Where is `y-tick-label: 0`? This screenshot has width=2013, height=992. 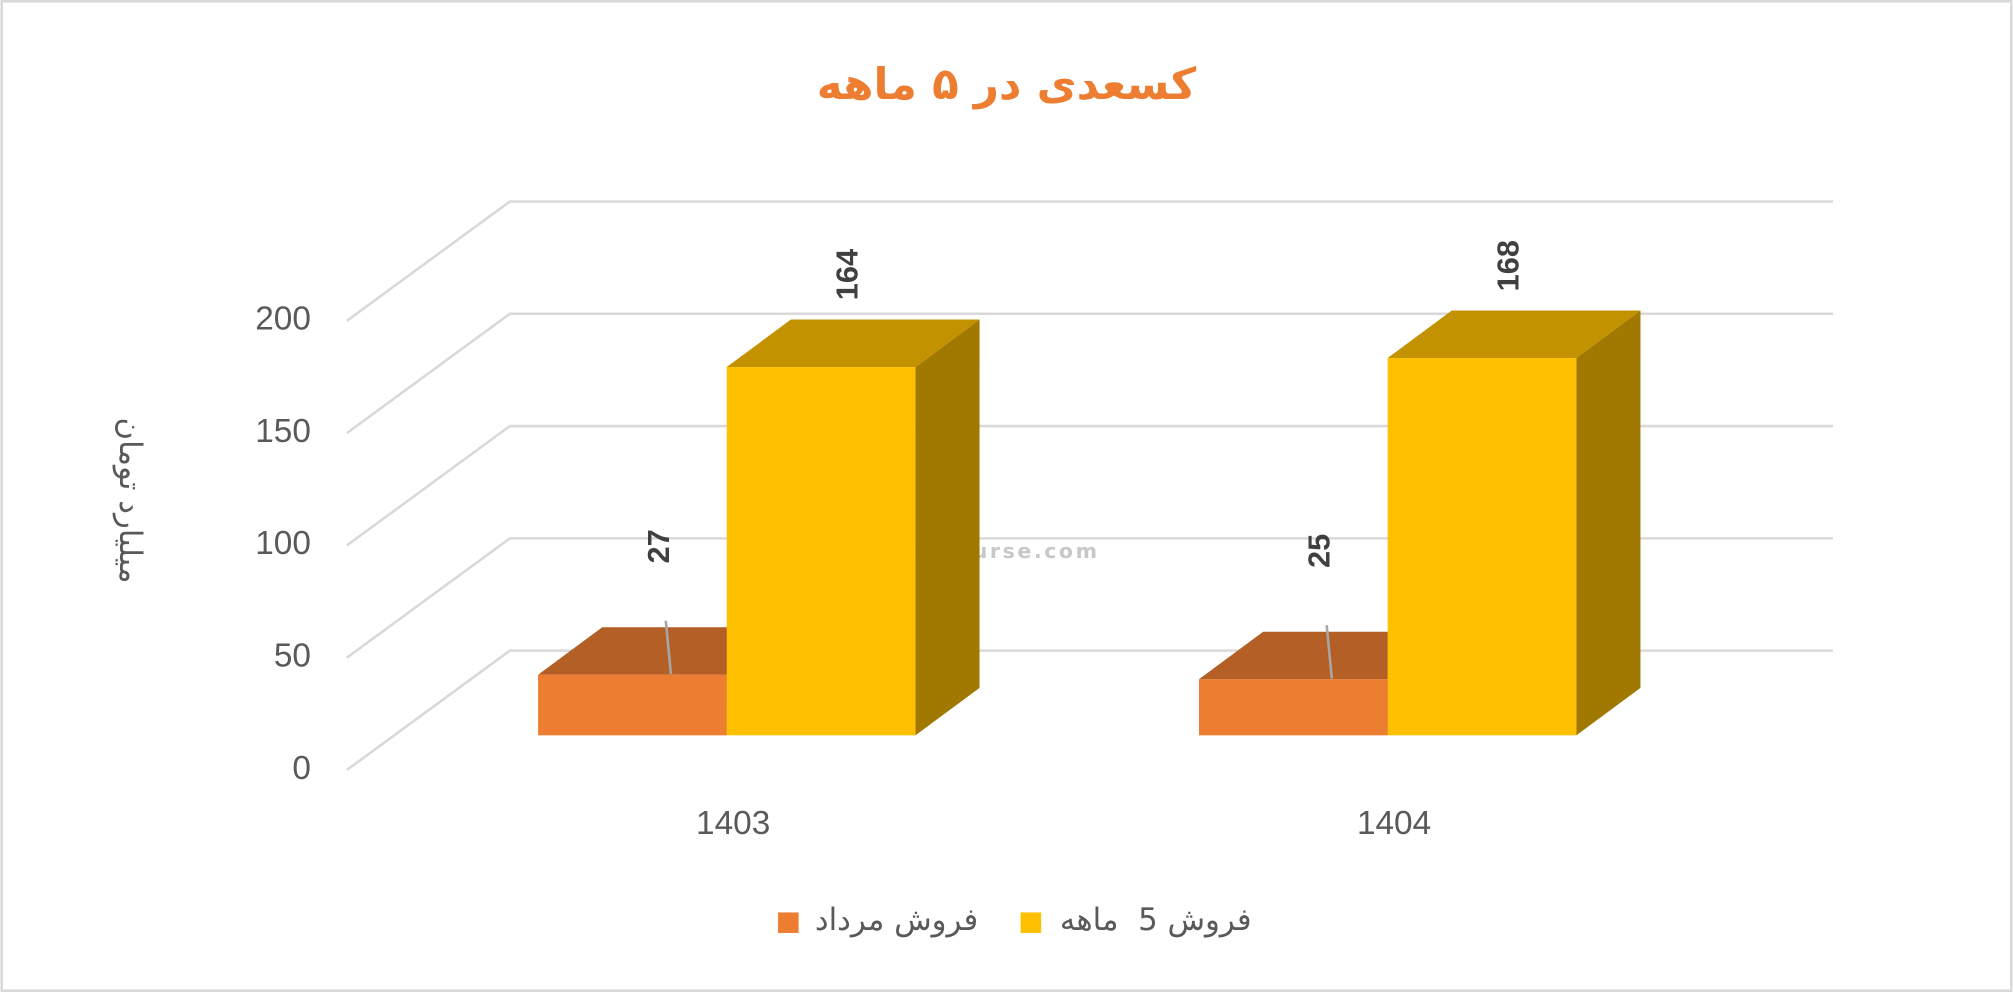 y-tick-label: 0 is located at coordinates (301, 768).